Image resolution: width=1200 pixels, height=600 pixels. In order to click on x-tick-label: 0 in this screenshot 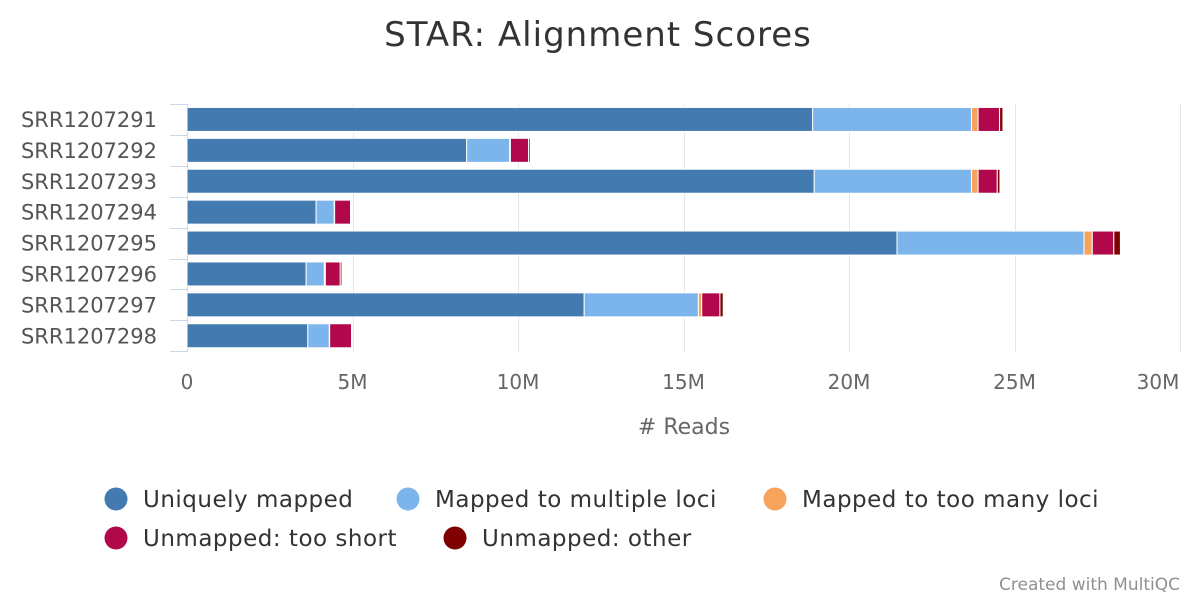, I will do `click(187, 382)`.